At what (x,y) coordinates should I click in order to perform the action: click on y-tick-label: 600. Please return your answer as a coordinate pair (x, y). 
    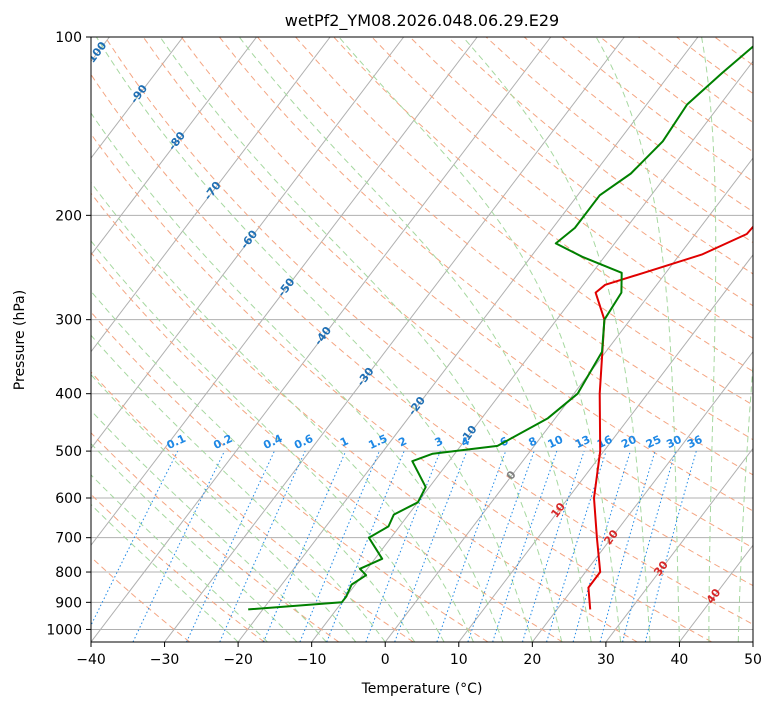
    Looking at the image, I should click on (68, 499).